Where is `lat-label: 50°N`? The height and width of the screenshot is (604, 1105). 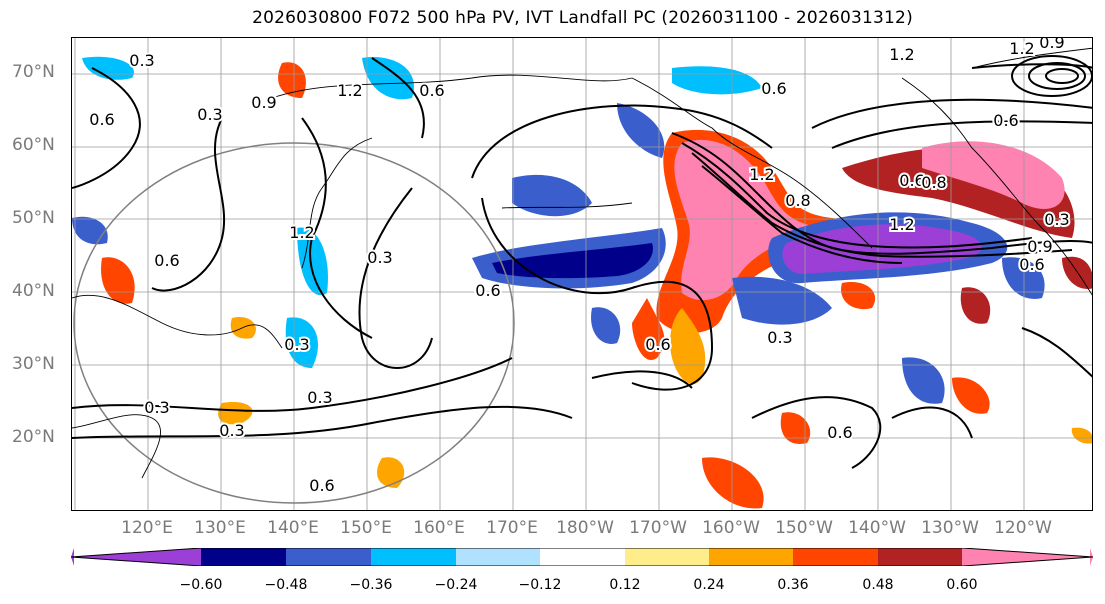
lat-label: 50°N is located at coordinates (33, 218).